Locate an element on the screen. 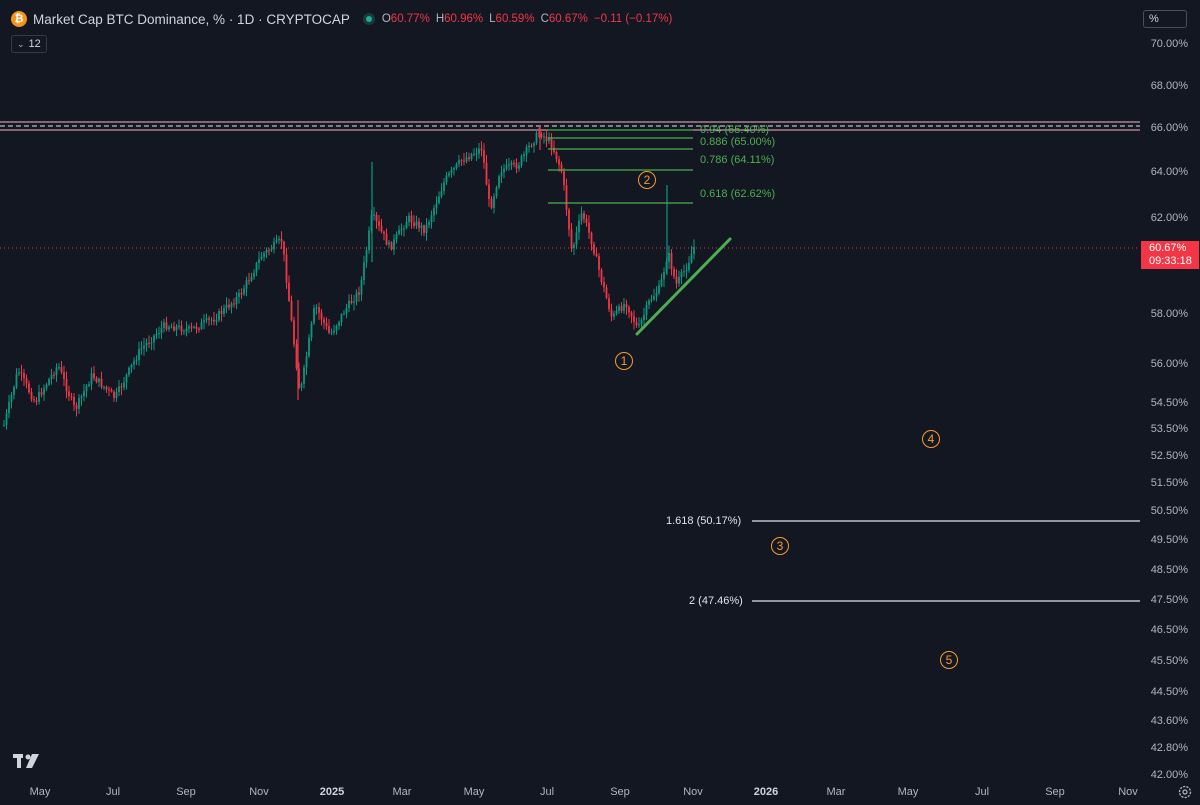  time-axis-label: Sep is located at coordinates (1055, 792).